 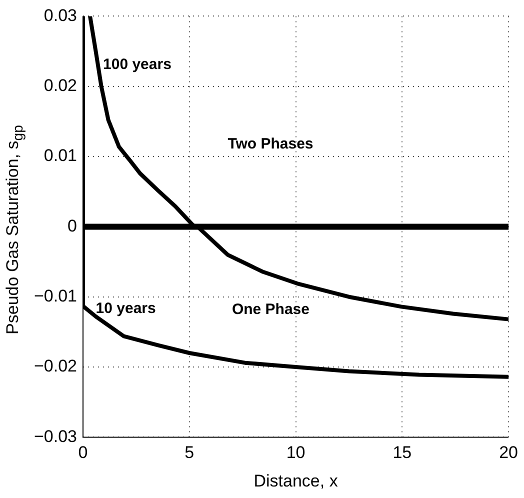 What do you see at coordinates (56, 296) in the screenshot?
I see `y-tick-label: −0.01` at bounding box center [56, 296].